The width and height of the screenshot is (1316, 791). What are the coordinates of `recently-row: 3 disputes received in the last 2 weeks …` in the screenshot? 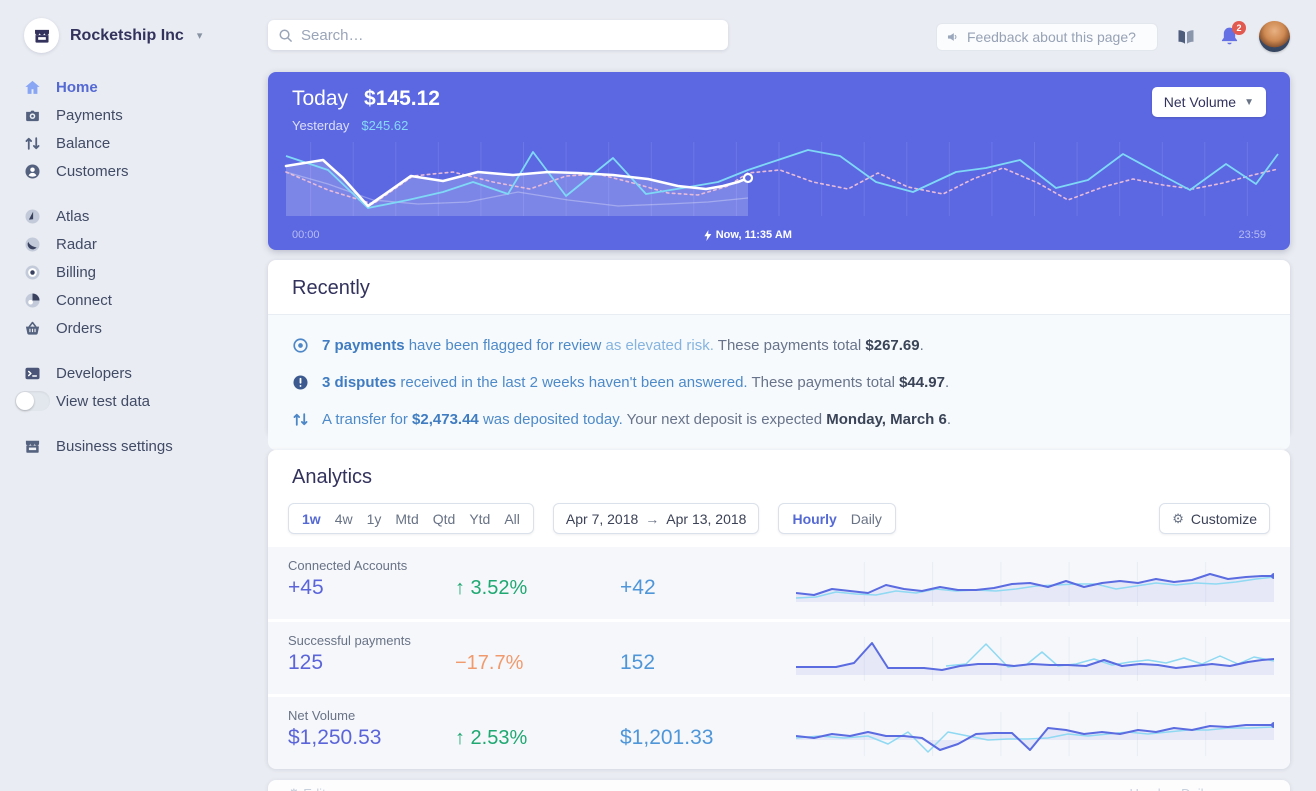 It's located at (779, 382).